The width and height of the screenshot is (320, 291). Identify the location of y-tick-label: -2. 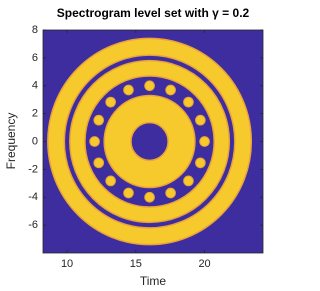
(33, 169).